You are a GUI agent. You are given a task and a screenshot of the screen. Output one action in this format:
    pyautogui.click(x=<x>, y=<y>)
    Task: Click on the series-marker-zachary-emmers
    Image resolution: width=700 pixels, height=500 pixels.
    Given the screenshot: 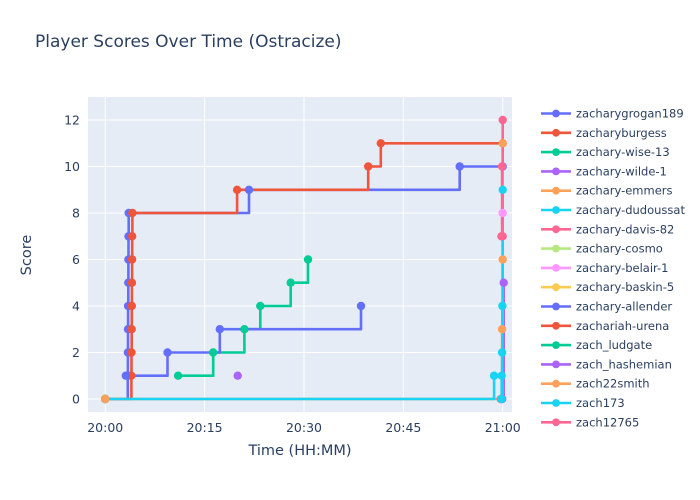 What is the action you would take?
    pyautogui.click(x=502, y=143)
    